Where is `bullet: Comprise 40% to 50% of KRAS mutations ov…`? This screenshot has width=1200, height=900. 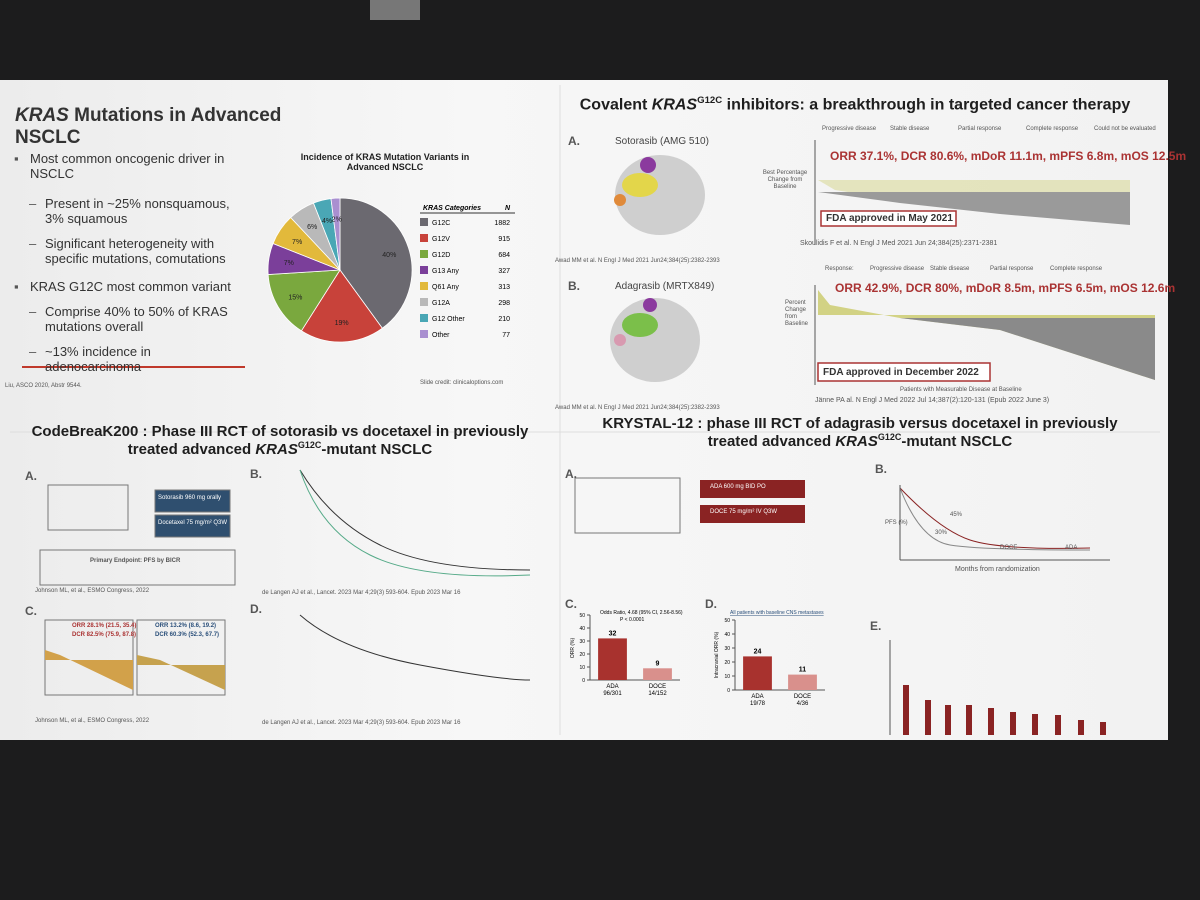
bullet: Comprise 40% to 50% of KRAS mutations ov… is located at coordinates (128, 319).